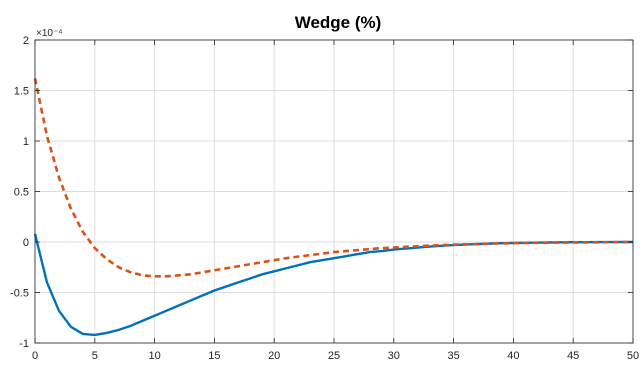  I want to click on y-tick-label: 0, so click(26, 243).